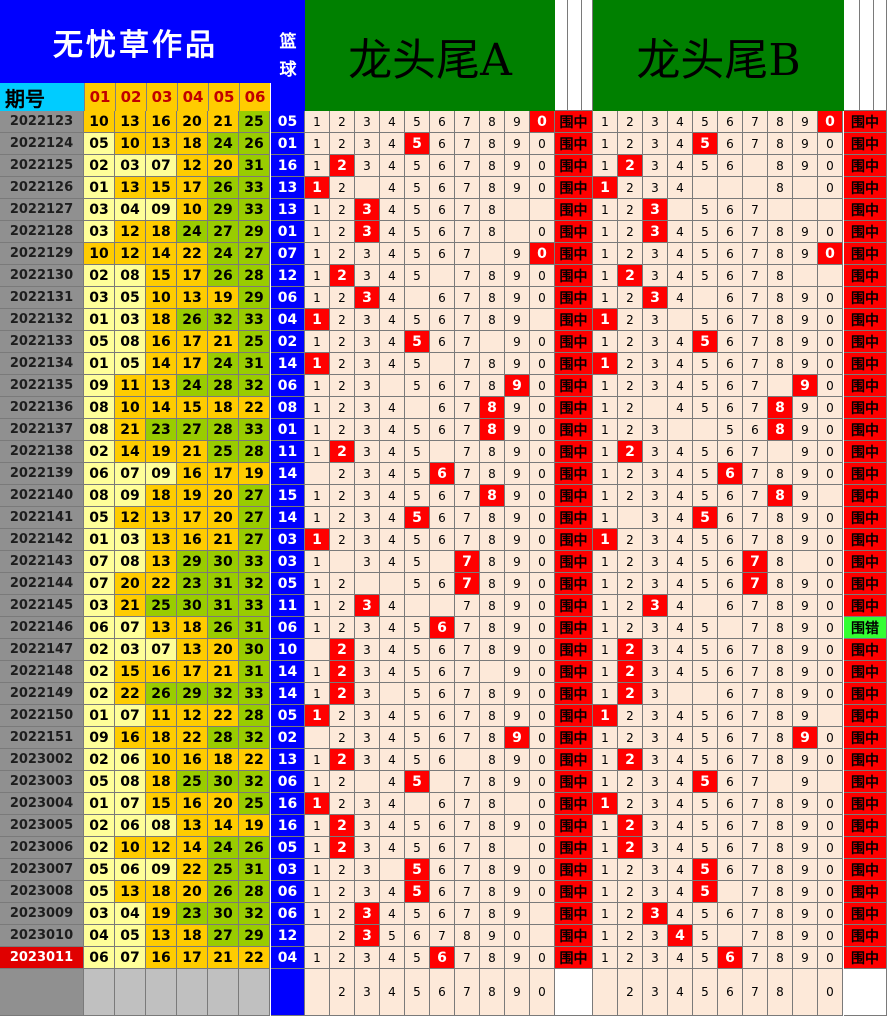 This screenshot has height=1016, width=887. Describe the element at coordinates (99, 97) in the screenshot. I see `num-header-01: 01` at that location.